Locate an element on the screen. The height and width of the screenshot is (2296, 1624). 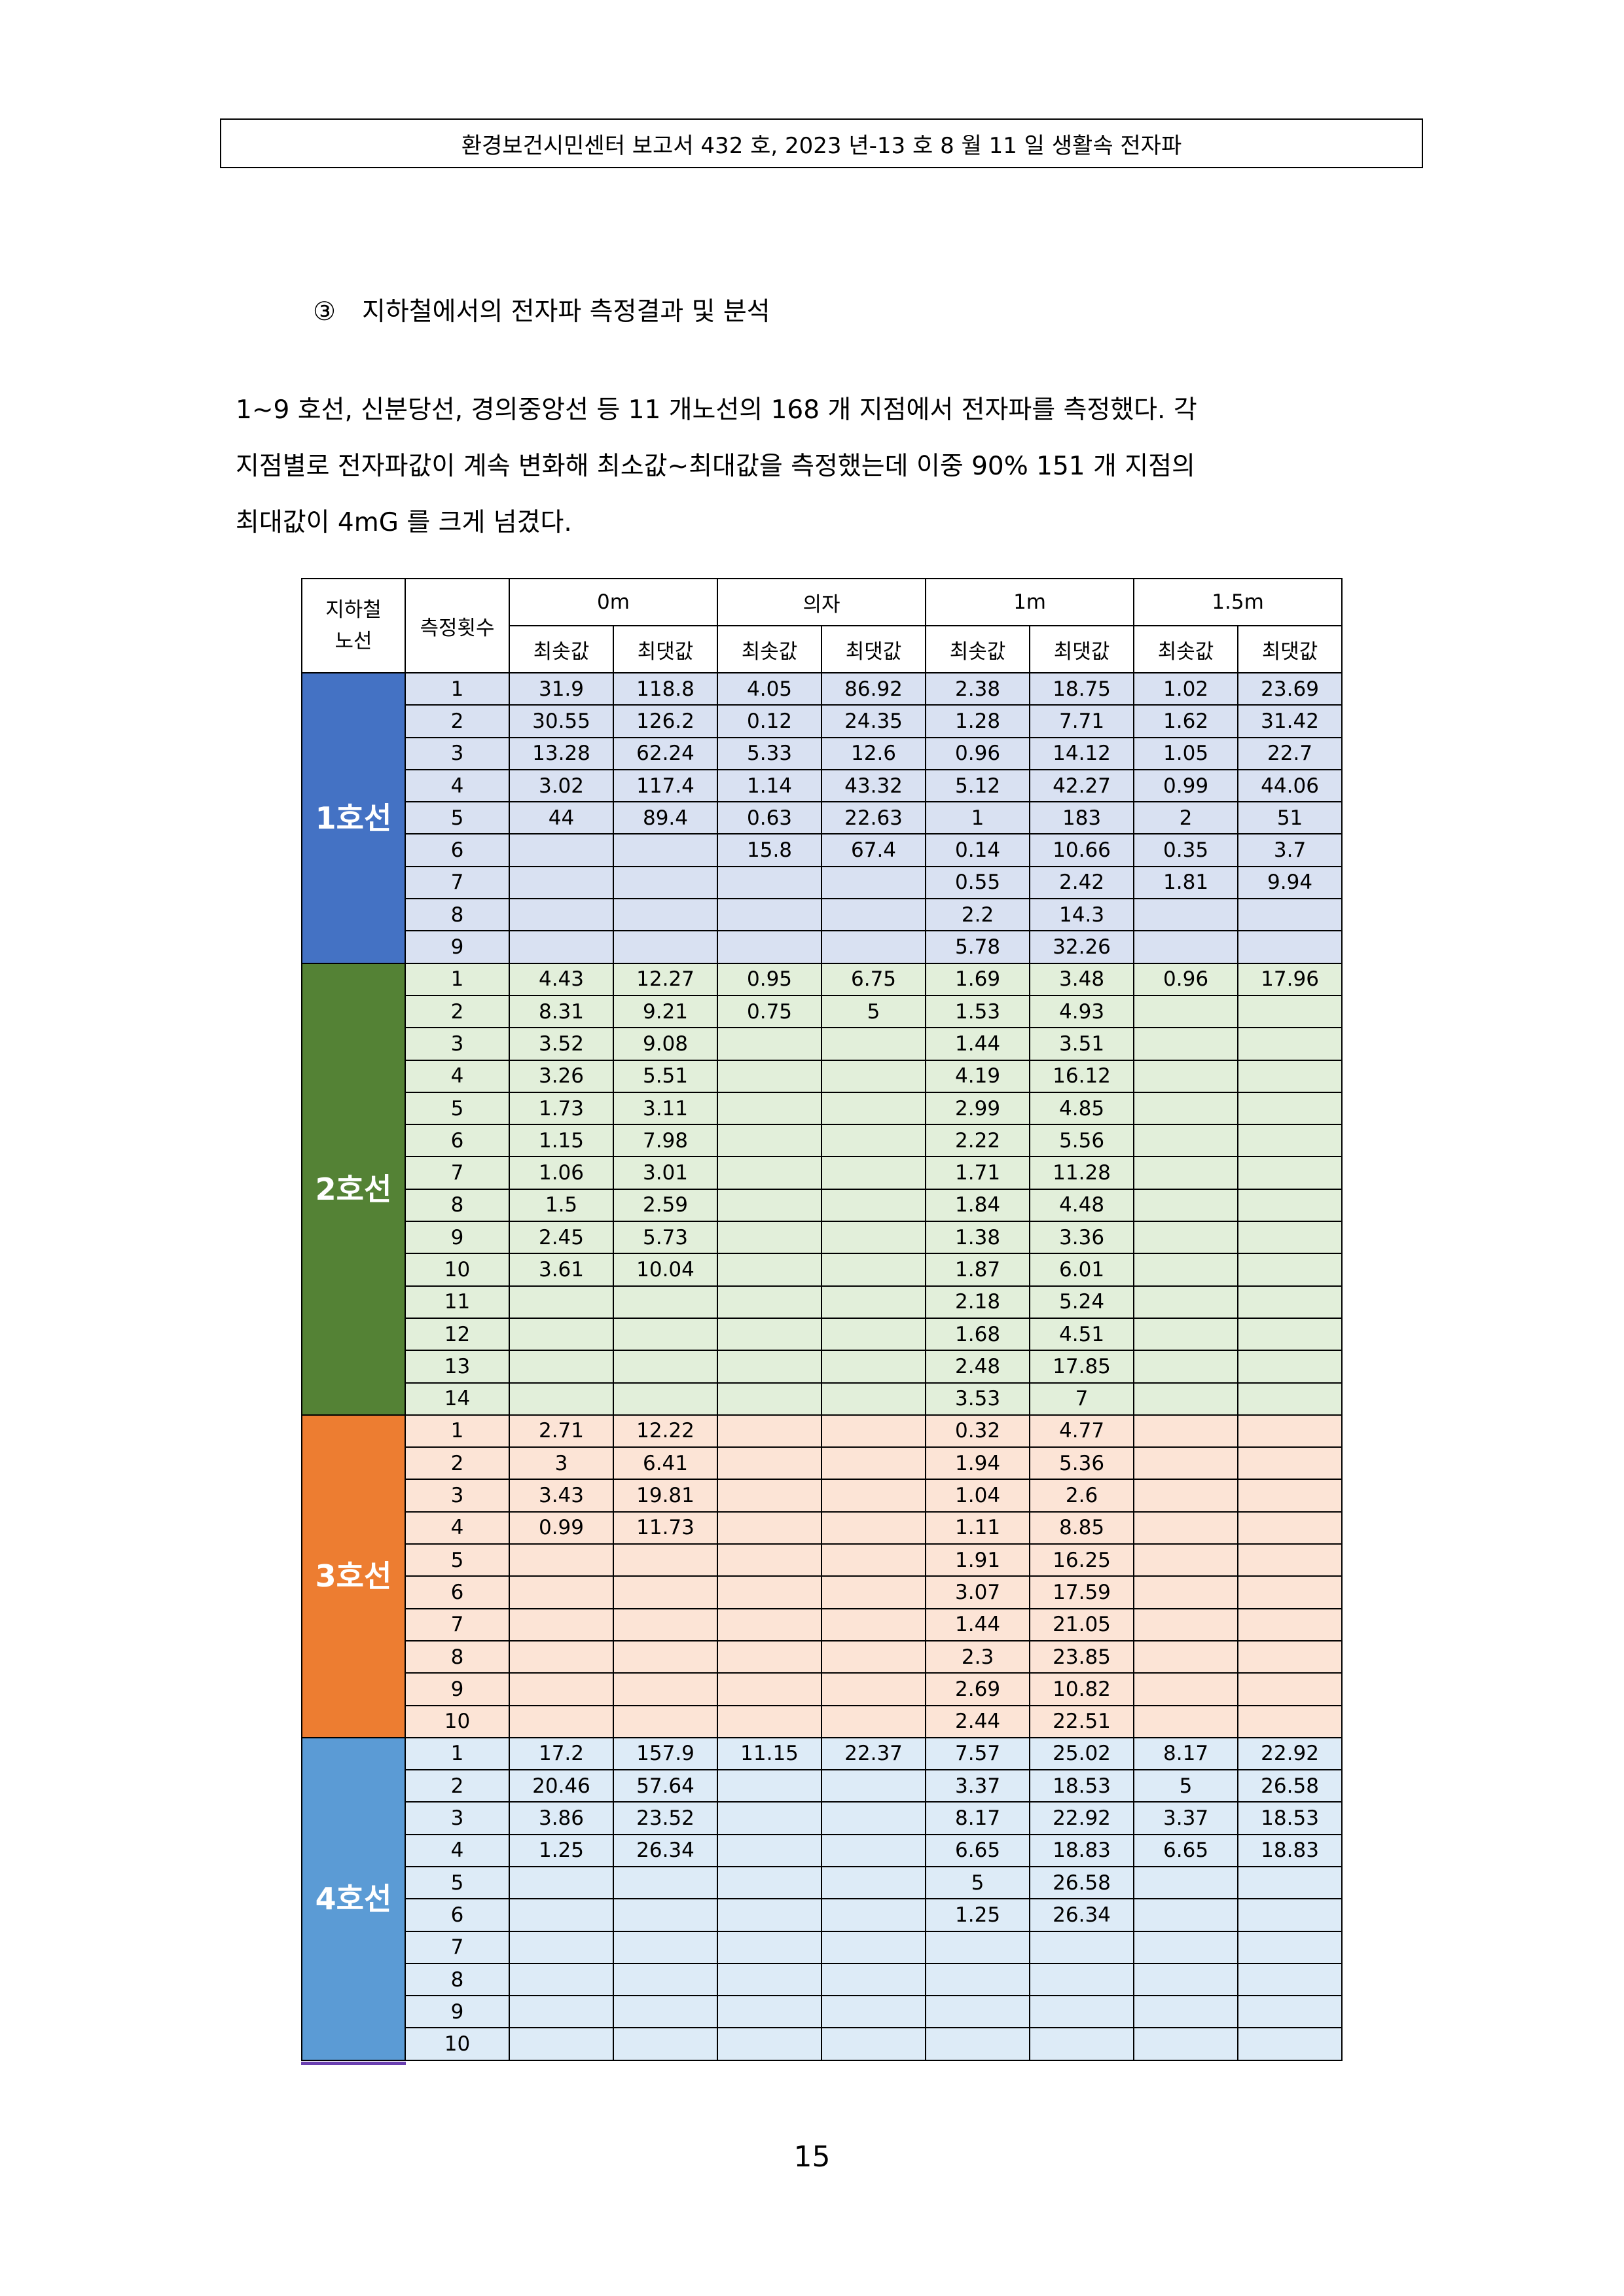
value-cell: 157.9 is located at coordinates (665, 1753).